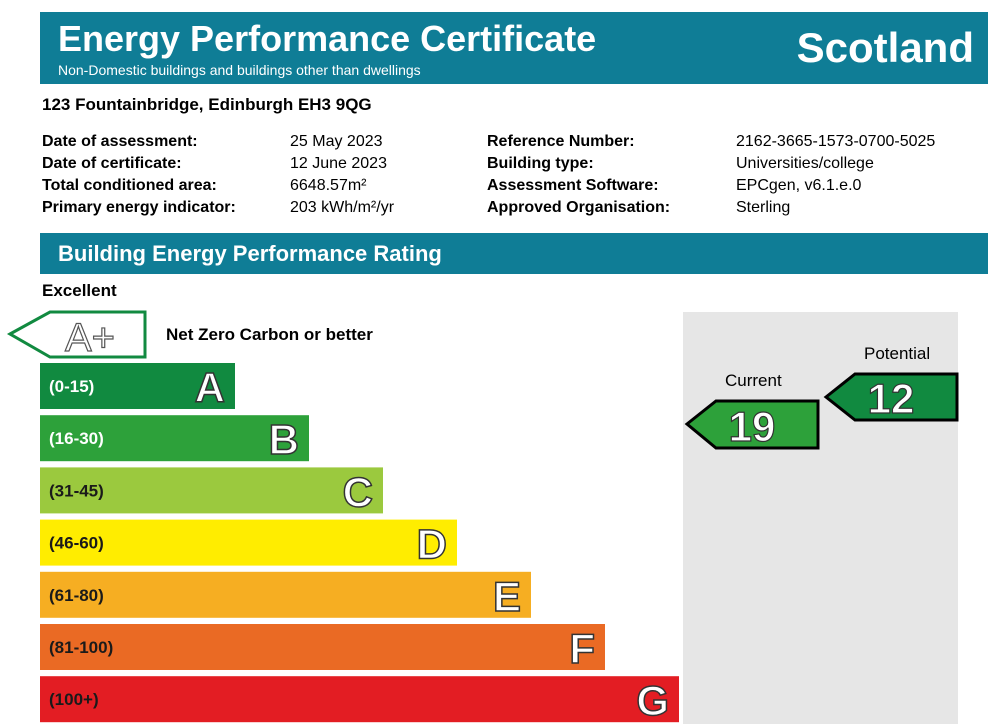 The height and width of the screenshot is (724, 988). I want to click on band-range-label: (81-100), so click(81, 647).